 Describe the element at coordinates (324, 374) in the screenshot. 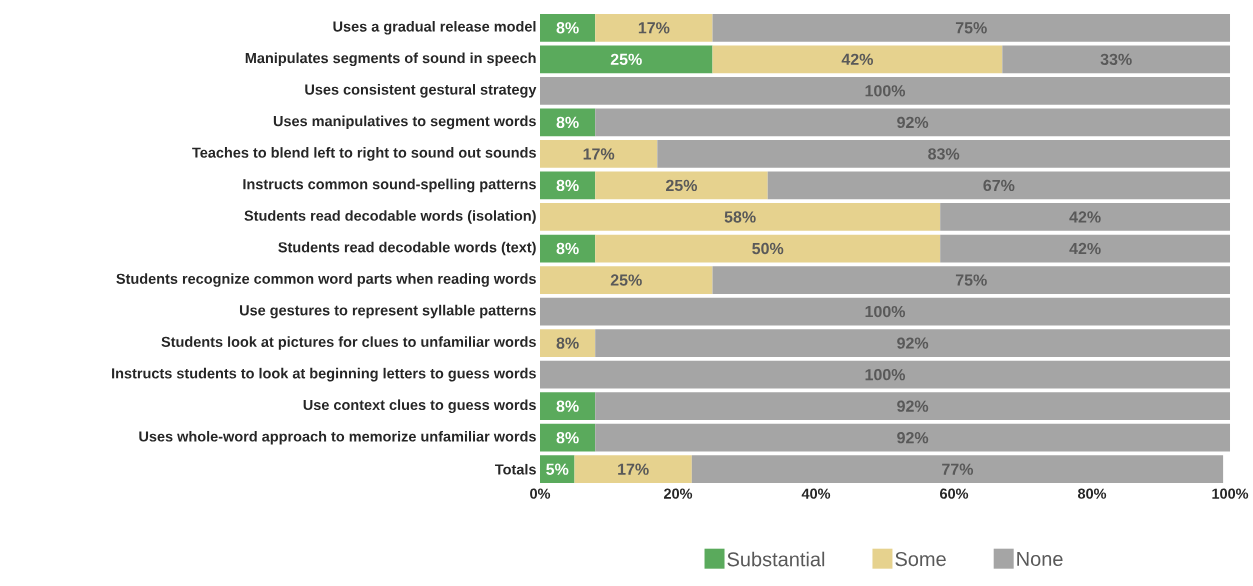

I see `y-tick-label: Instructs students to look at beginning letters to guess words` at that location.